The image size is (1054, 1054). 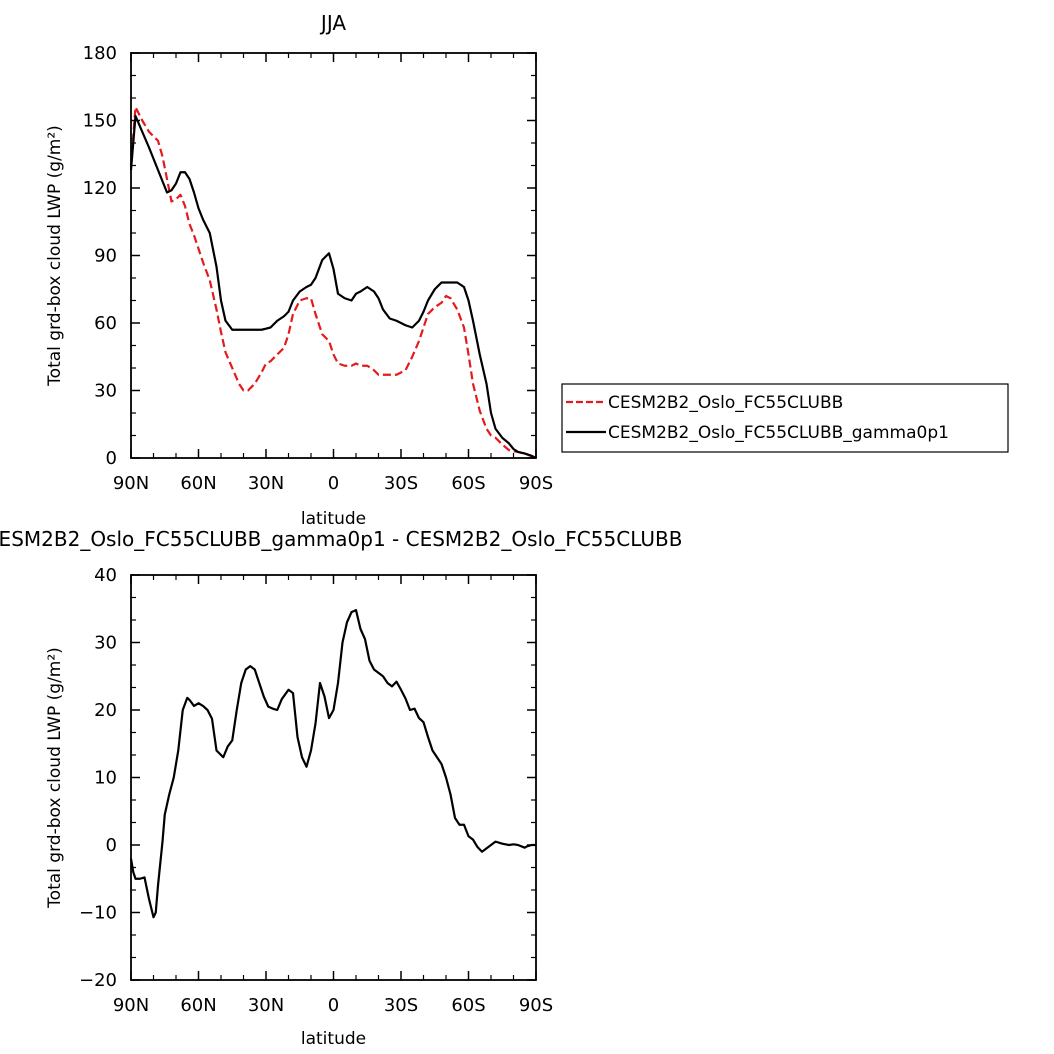 What do you see at coordinates (785, 418) in the screenshot?
I see `legend-box` at bounding box center [785, 418].